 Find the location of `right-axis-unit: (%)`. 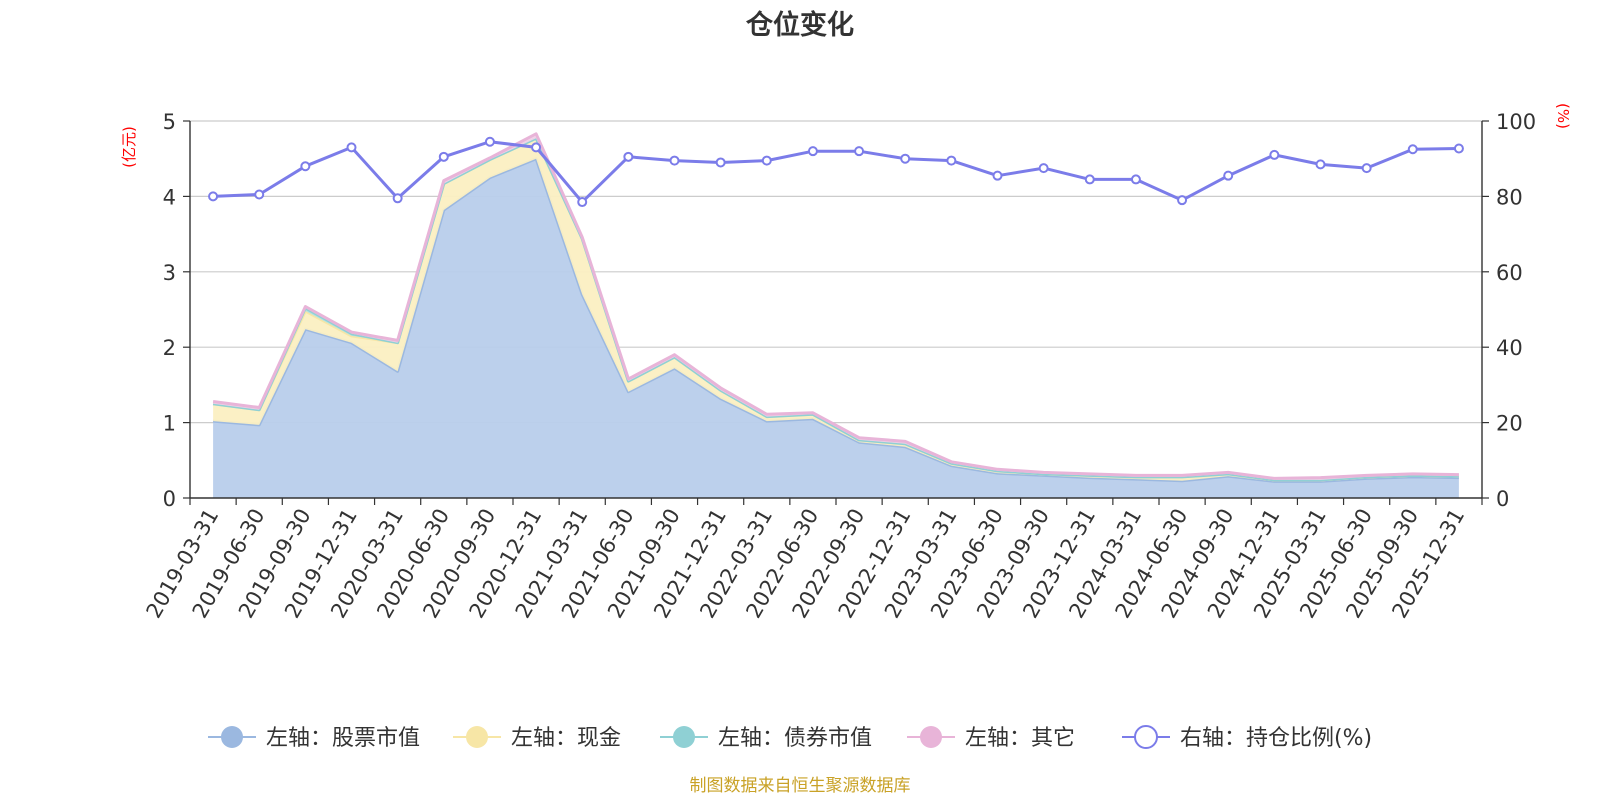

right-axis-unit: (%) is located at coordinates (1563, 116).